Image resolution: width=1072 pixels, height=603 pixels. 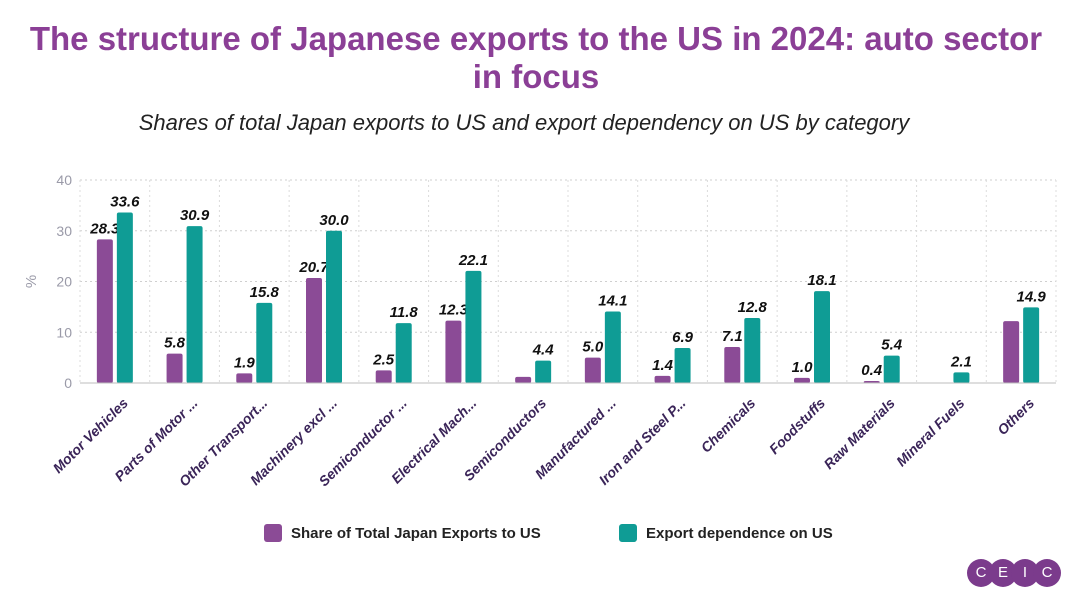 I want to click on legend-item-share: Share of Total Japan Exports to US, so click(x=402, y=533).